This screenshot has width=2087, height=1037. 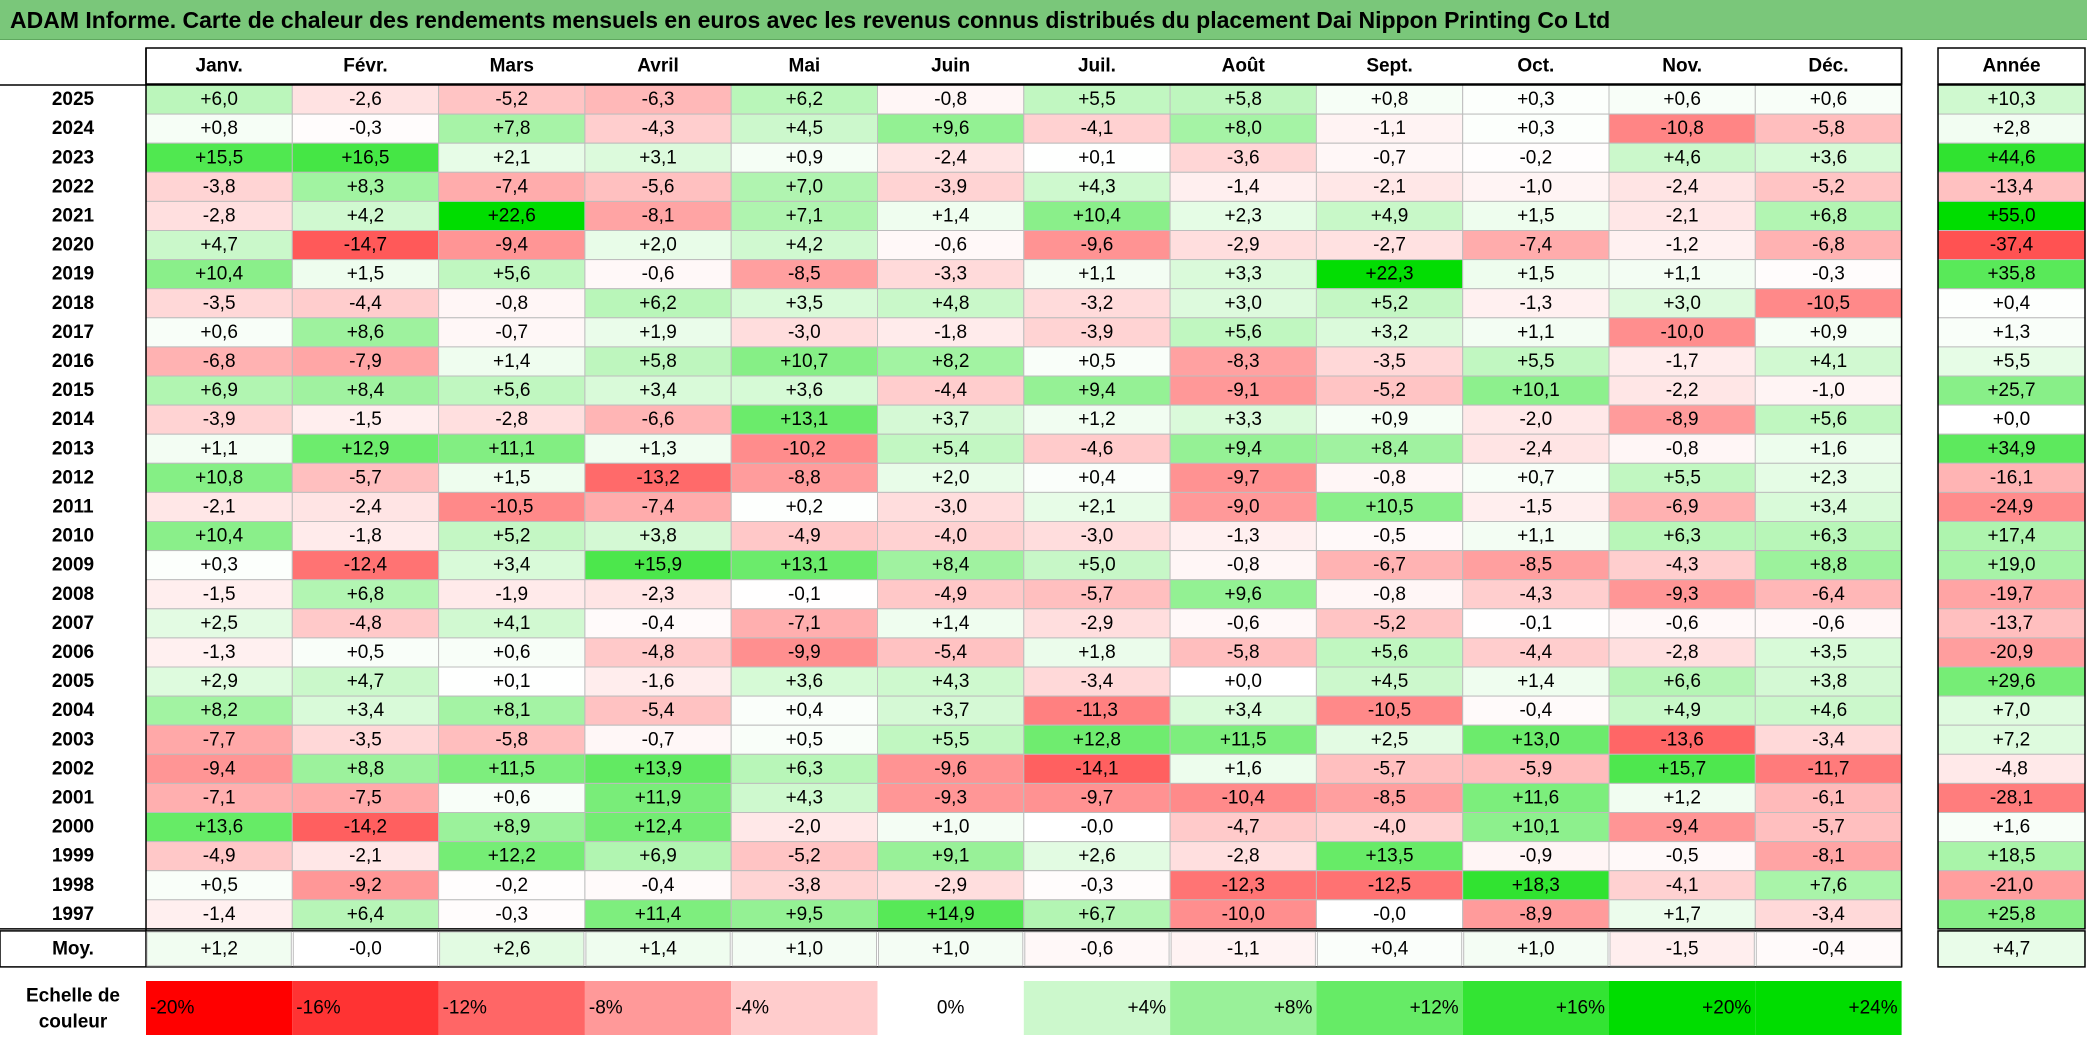 I want to click on cell-value: +2,0, so click(x=658, y=245).